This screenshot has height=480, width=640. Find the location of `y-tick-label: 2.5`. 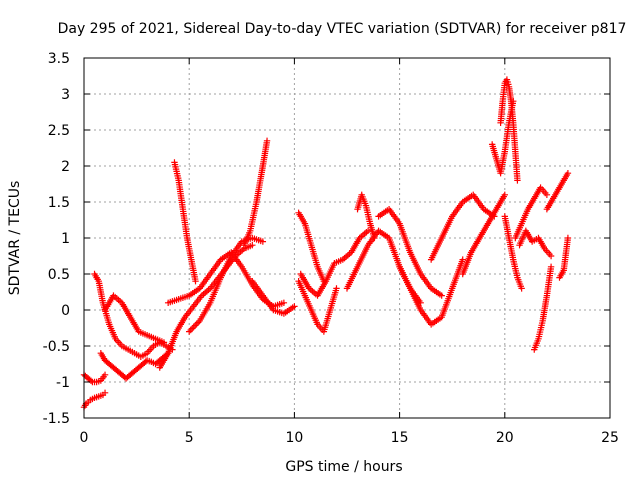

y-tick-label: 2.5 is located at coordinates (59, 131).